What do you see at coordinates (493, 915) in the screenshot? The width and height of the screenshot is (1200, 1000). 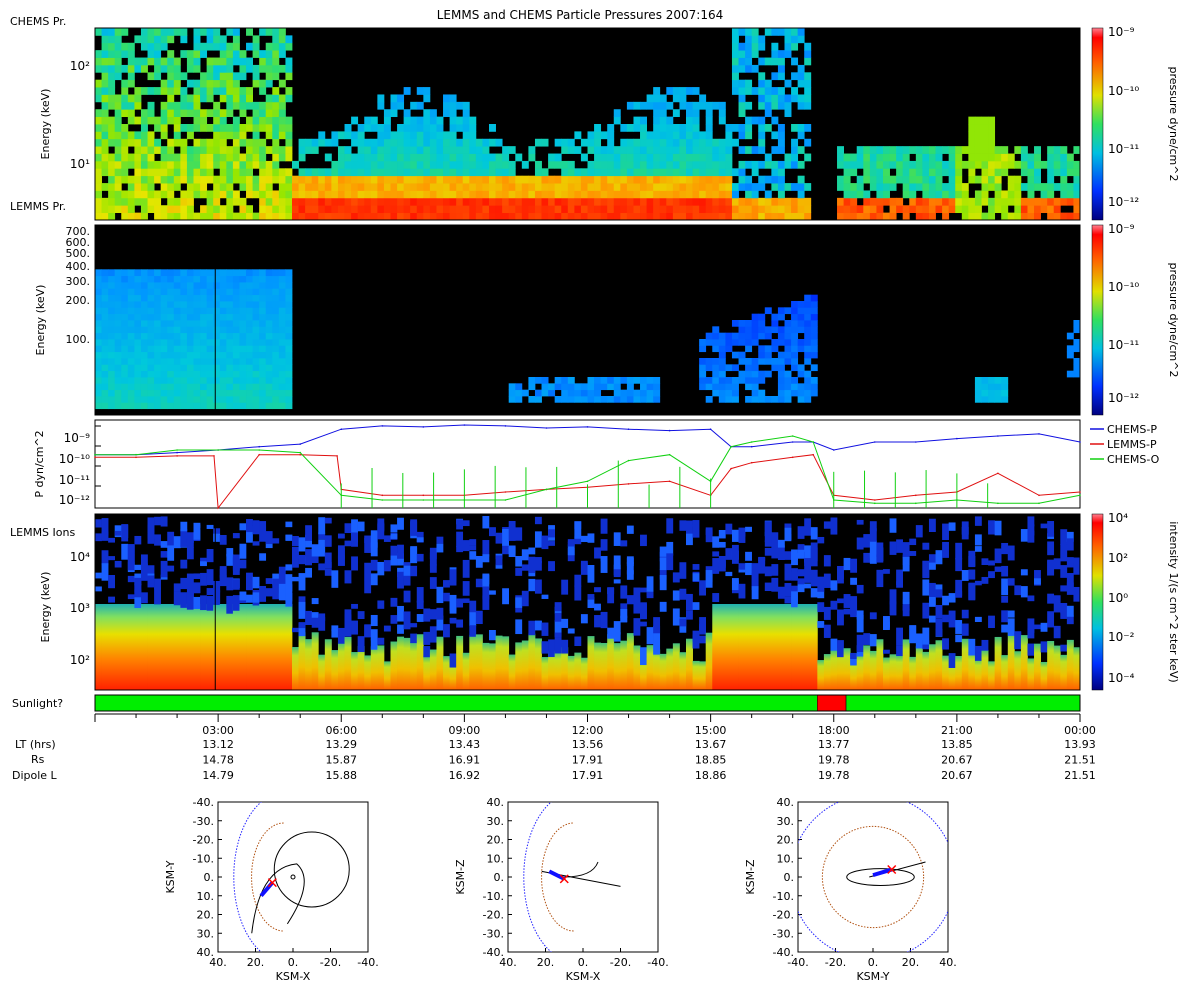 I see `orbit-ytick-label: -20.` at bounding box center [493, 915].